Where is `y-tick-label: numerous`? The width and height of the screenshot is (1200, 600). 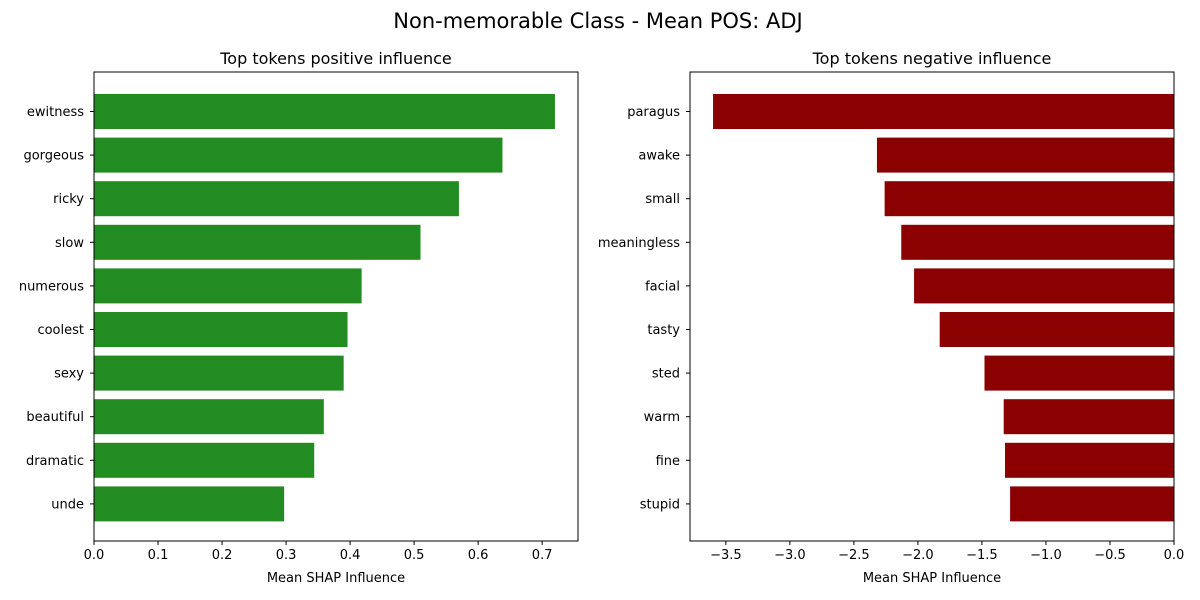 y-tick-label: numerous is located at coordinates (51, 286).